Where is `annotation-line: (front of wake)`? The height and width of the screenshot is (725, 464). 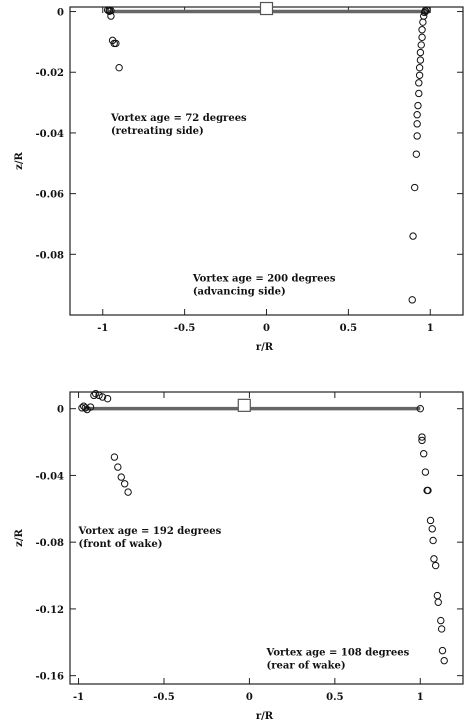 annotation-line: (front of wake) is located at coordinates (121, 544).